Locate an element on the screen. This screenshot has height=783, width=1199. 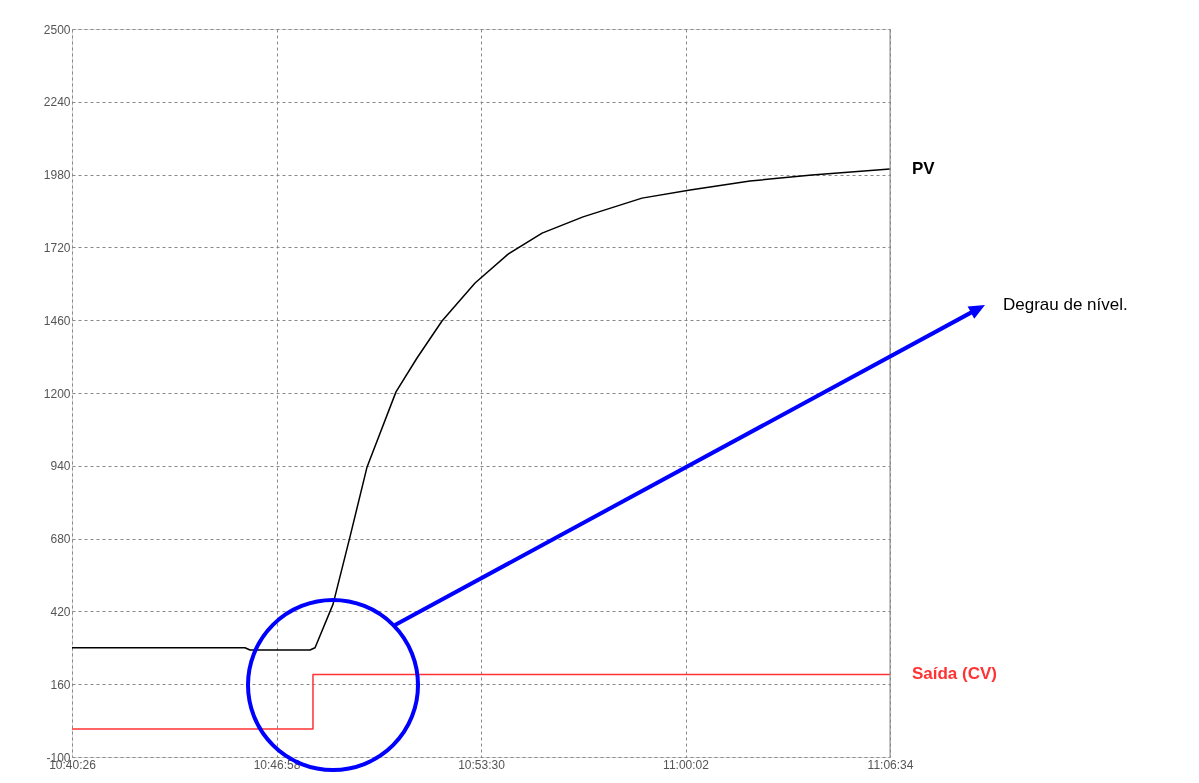
x-tick-label: 11:06:34 is located at coordinates (890, 764).